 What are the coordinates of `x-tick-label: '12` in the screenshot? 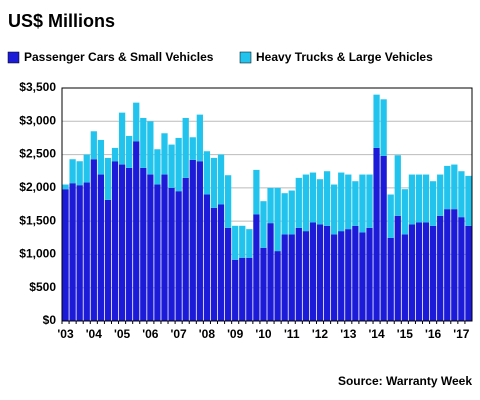 It's located at (320, 334).